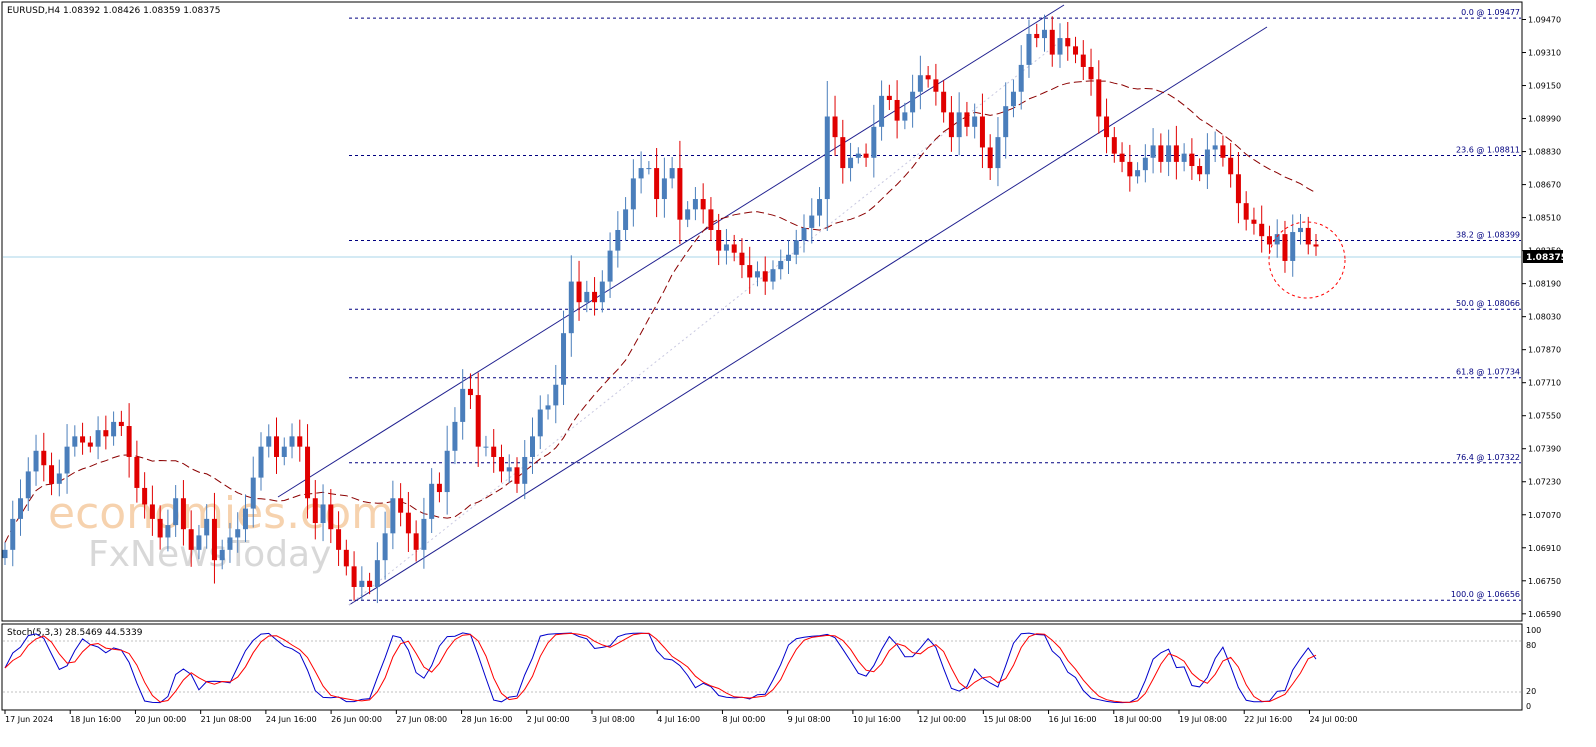  What do you see at coordinates (1488, 303) in the screenshot?
I see `fib-label-3: 50.0 @ 1.08066` at bounding box center [1488, 303].